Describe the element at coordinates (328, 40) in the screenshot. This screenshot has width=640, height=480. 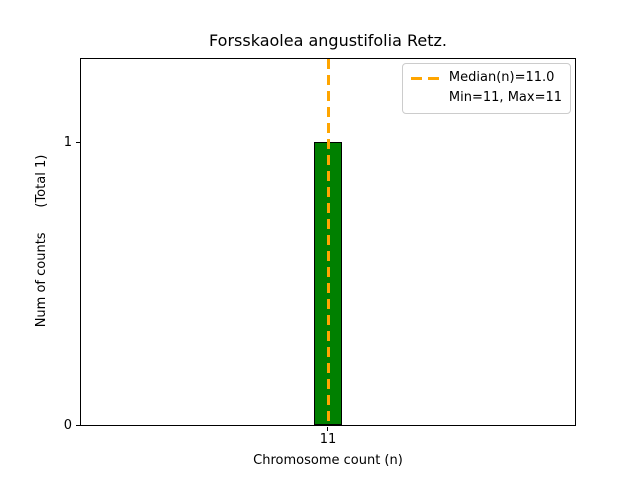
I see `chart-title: Forsskaolea angustifolia Retz.` at that location.